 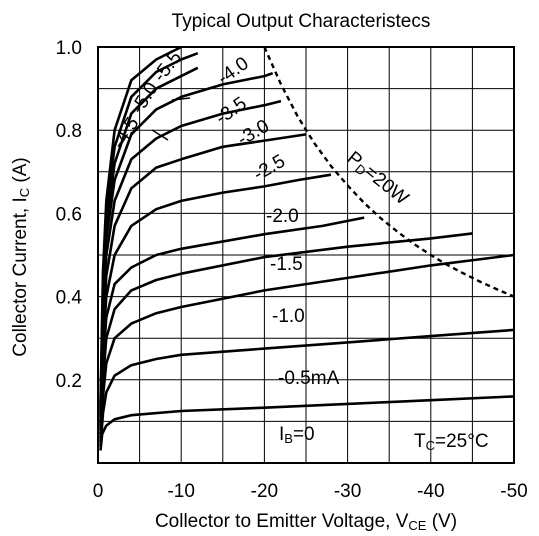 What do you see at coordinates (69, 298) in the screenshot?
I see `y-tick-label: 0.4` at bounding box center [69, 298].